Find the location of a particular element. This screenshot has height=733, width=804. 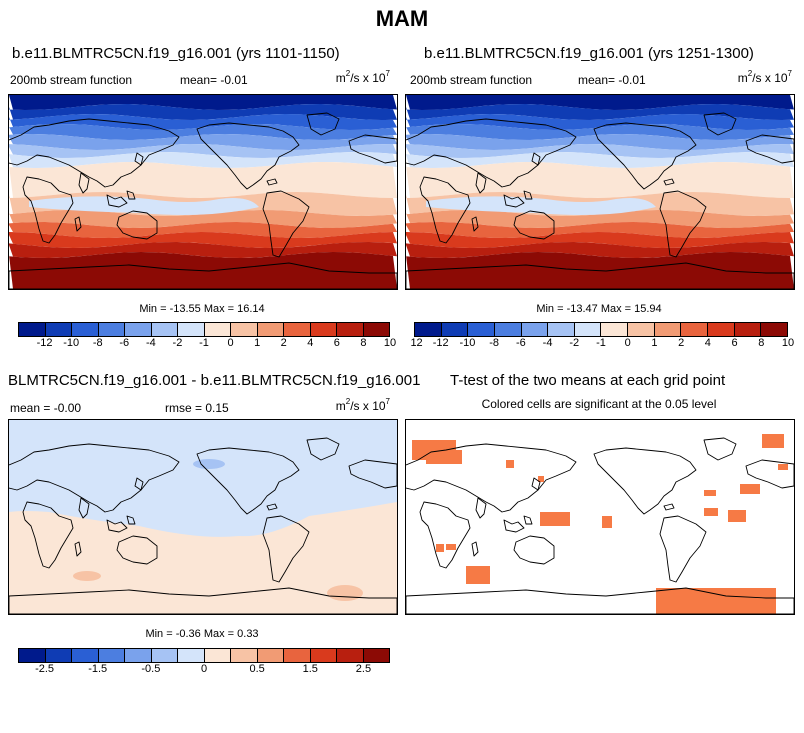

panel2-map is located at coordinates (600, 192).